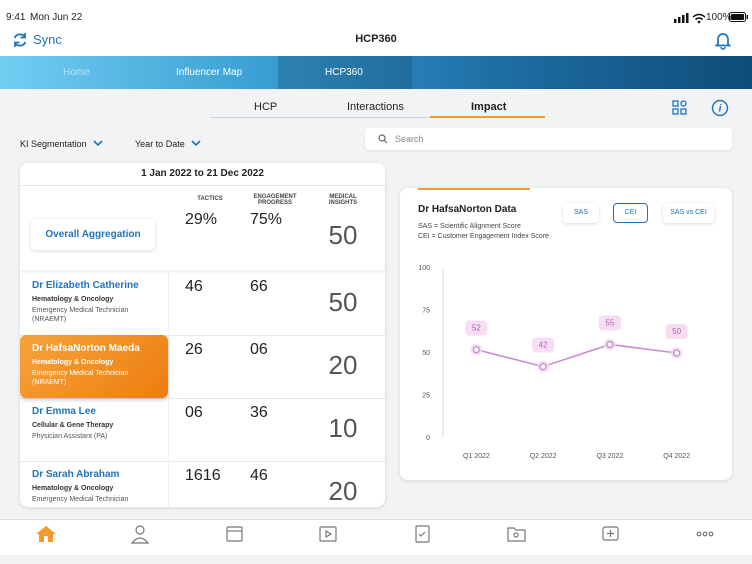 Image resolution: width=752 pixels, height=564 pixels. I want to click on value-label: 52, so click(476, 328).